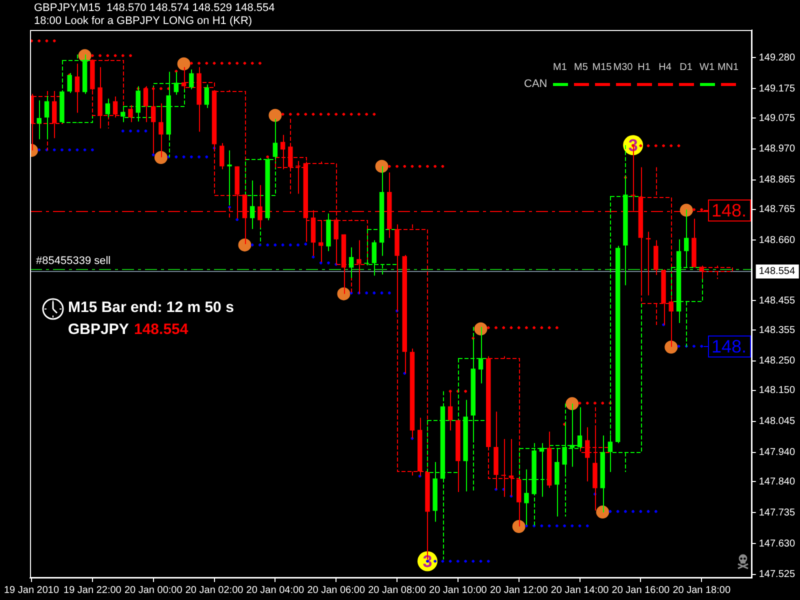  What do you see at coordinates (161, 330) in the screenshot?
I see `annotation: 148.554` at bounding box center [161, 330].